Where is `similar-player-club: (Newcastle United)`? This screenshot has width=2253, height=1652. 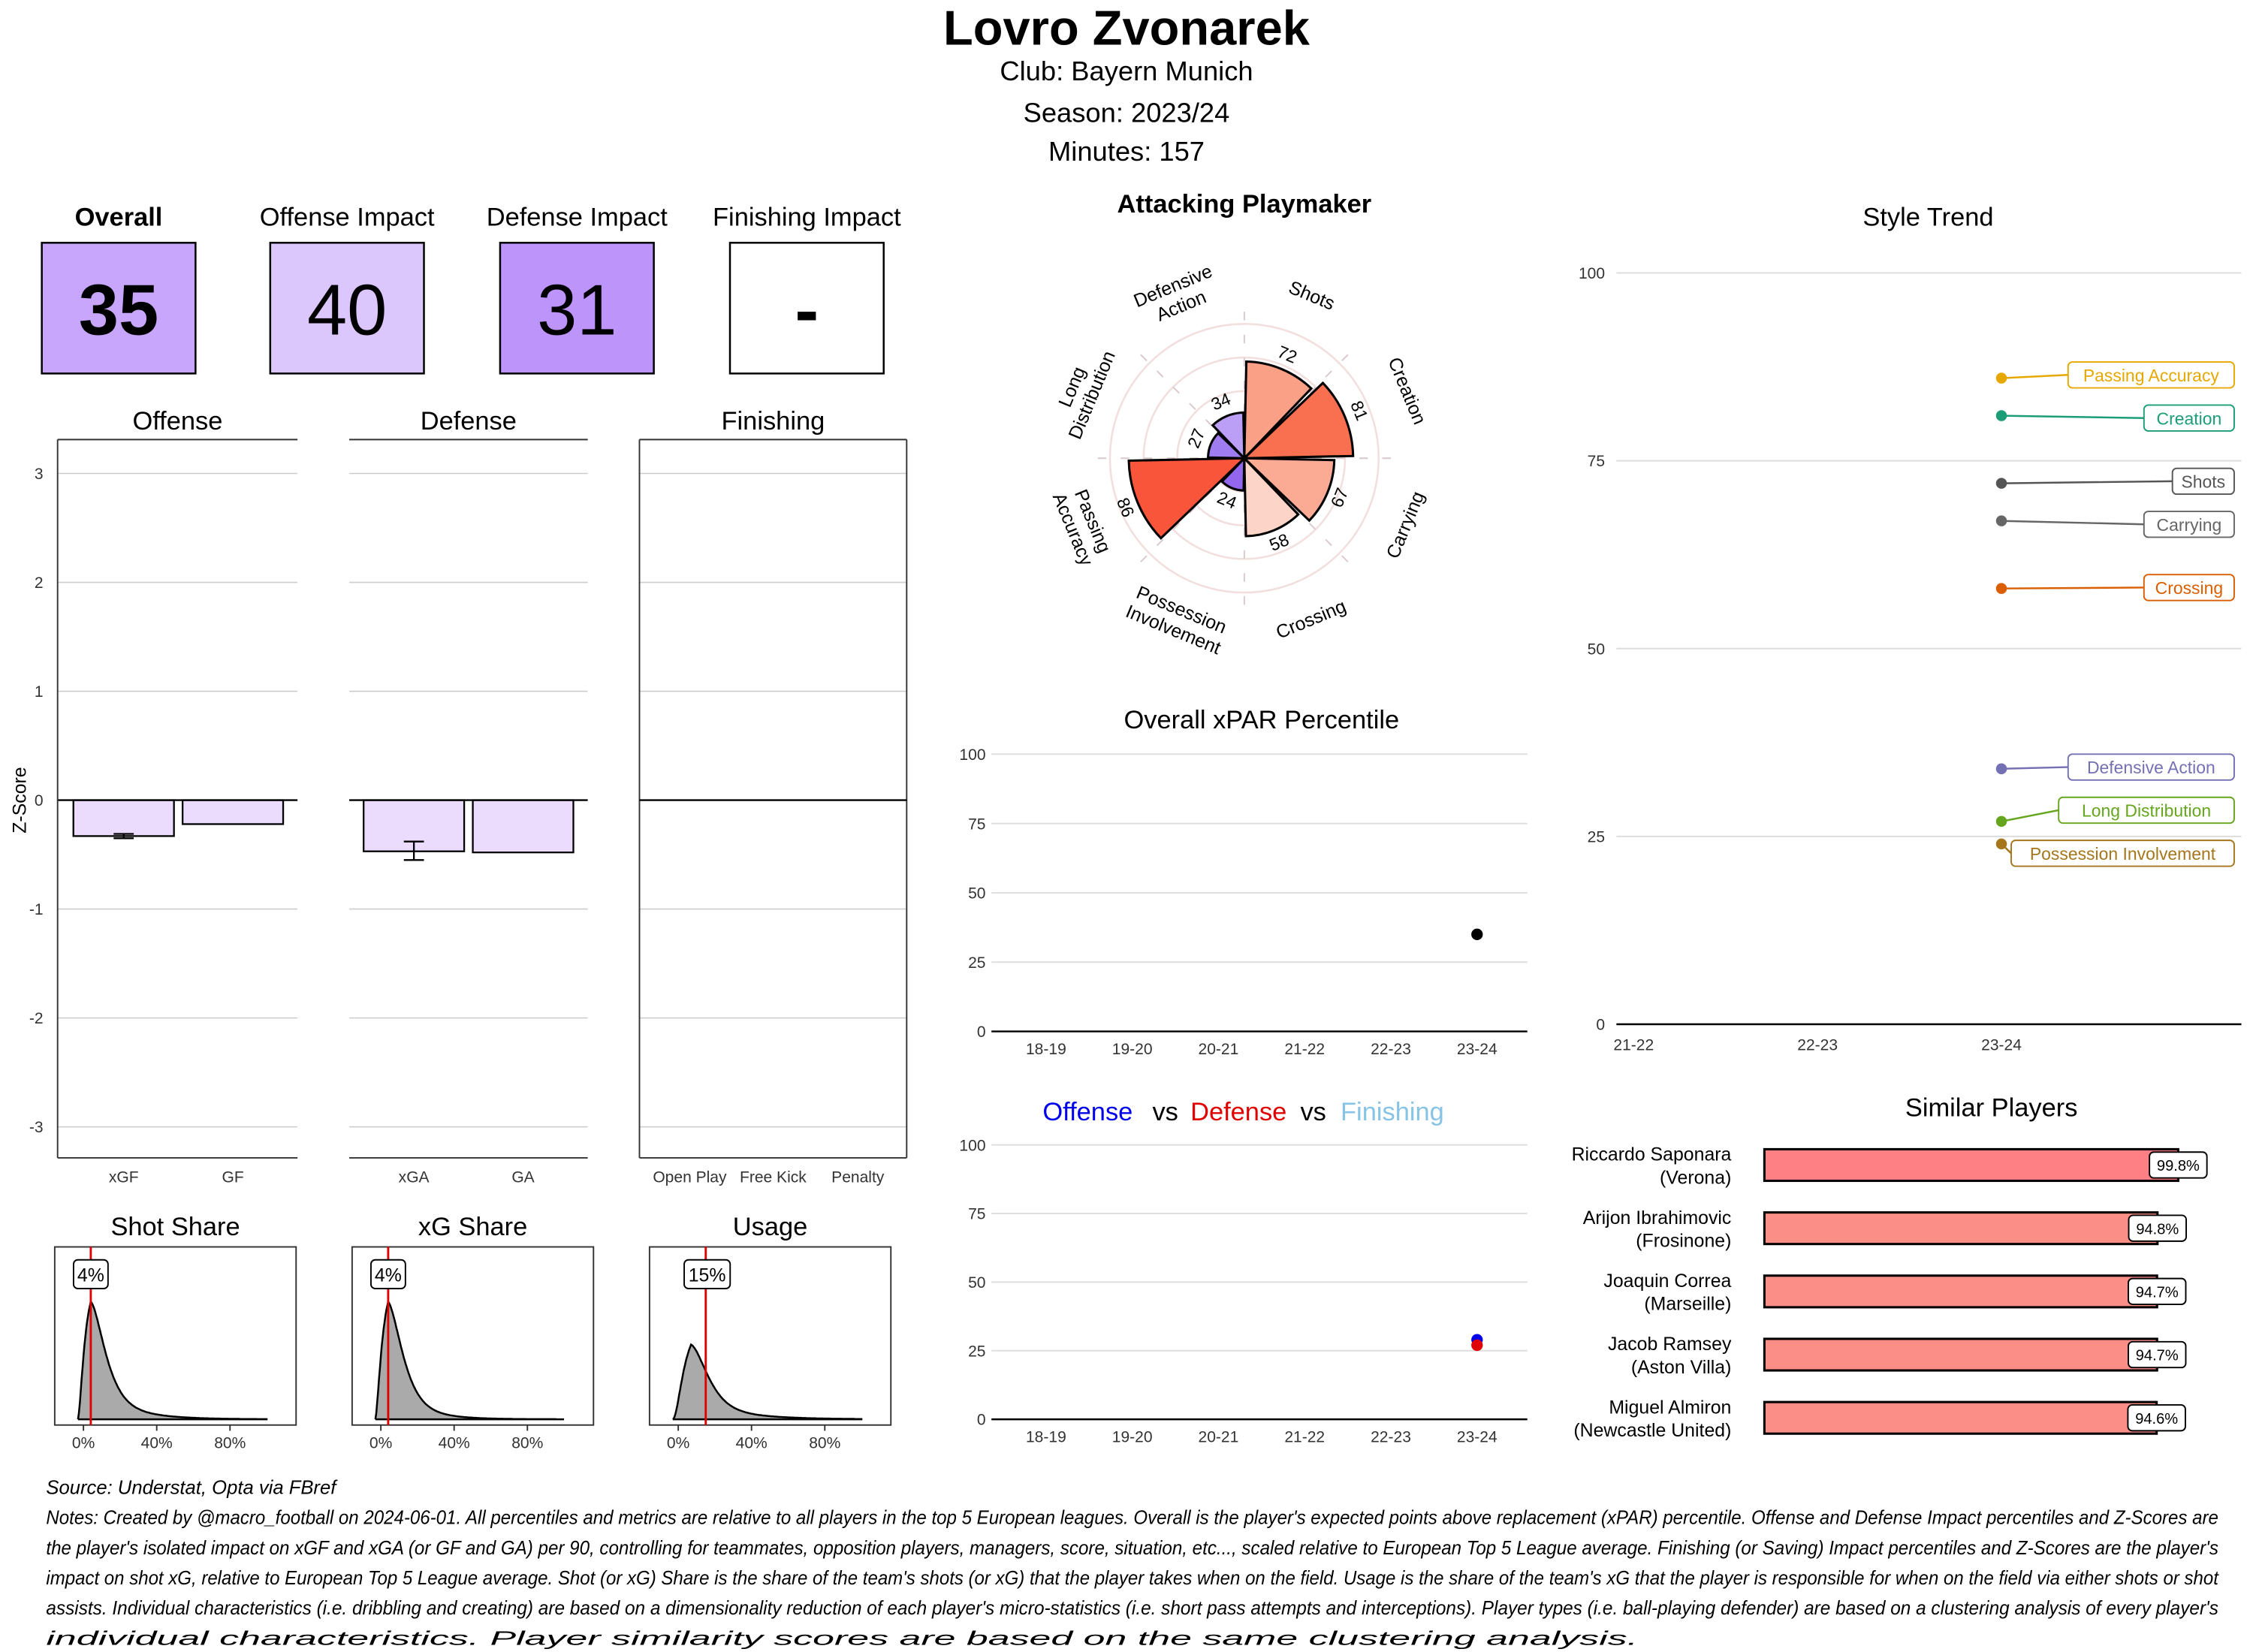
similar-player-club: (Newcastle United) is located at coordinates (1652, 1430).